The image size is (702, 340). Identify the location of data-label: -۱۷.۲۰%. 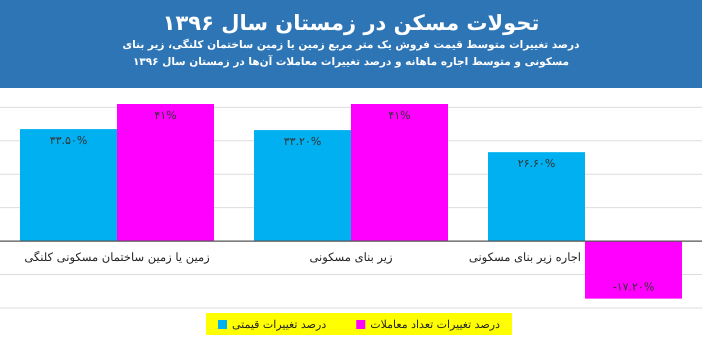
(633, 287).